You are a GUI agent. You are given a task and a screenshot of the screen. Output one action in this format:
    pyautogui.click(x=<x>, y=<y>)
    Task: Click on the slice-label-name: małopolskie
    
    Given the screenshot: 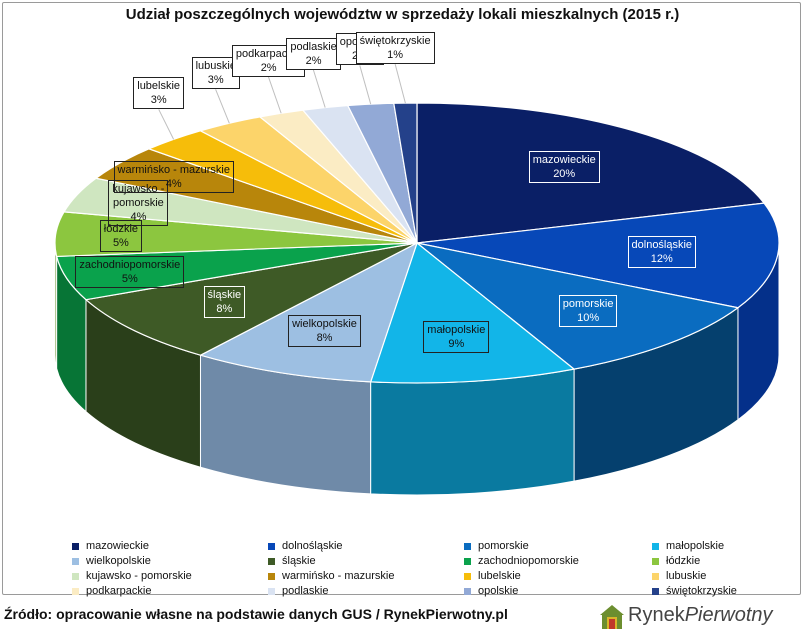 What is the action you would take?
    pyautogui.click(x=456, y=329)
    